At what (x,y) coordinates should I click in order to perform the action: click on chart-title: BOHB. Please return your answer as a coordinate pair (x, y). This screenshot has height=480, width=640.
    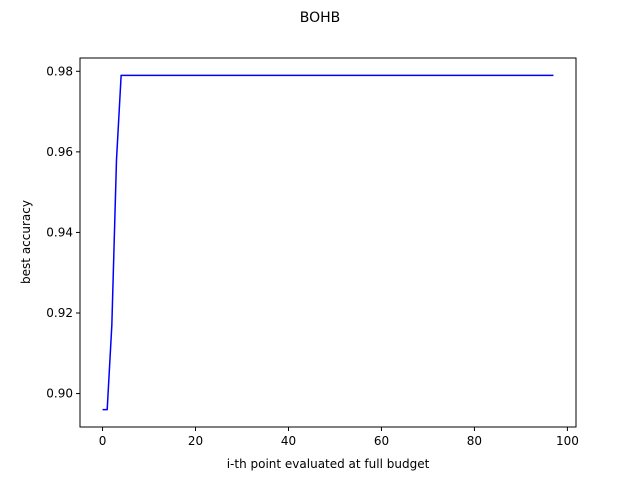
    Looking at the image, I should click on (320, 18).